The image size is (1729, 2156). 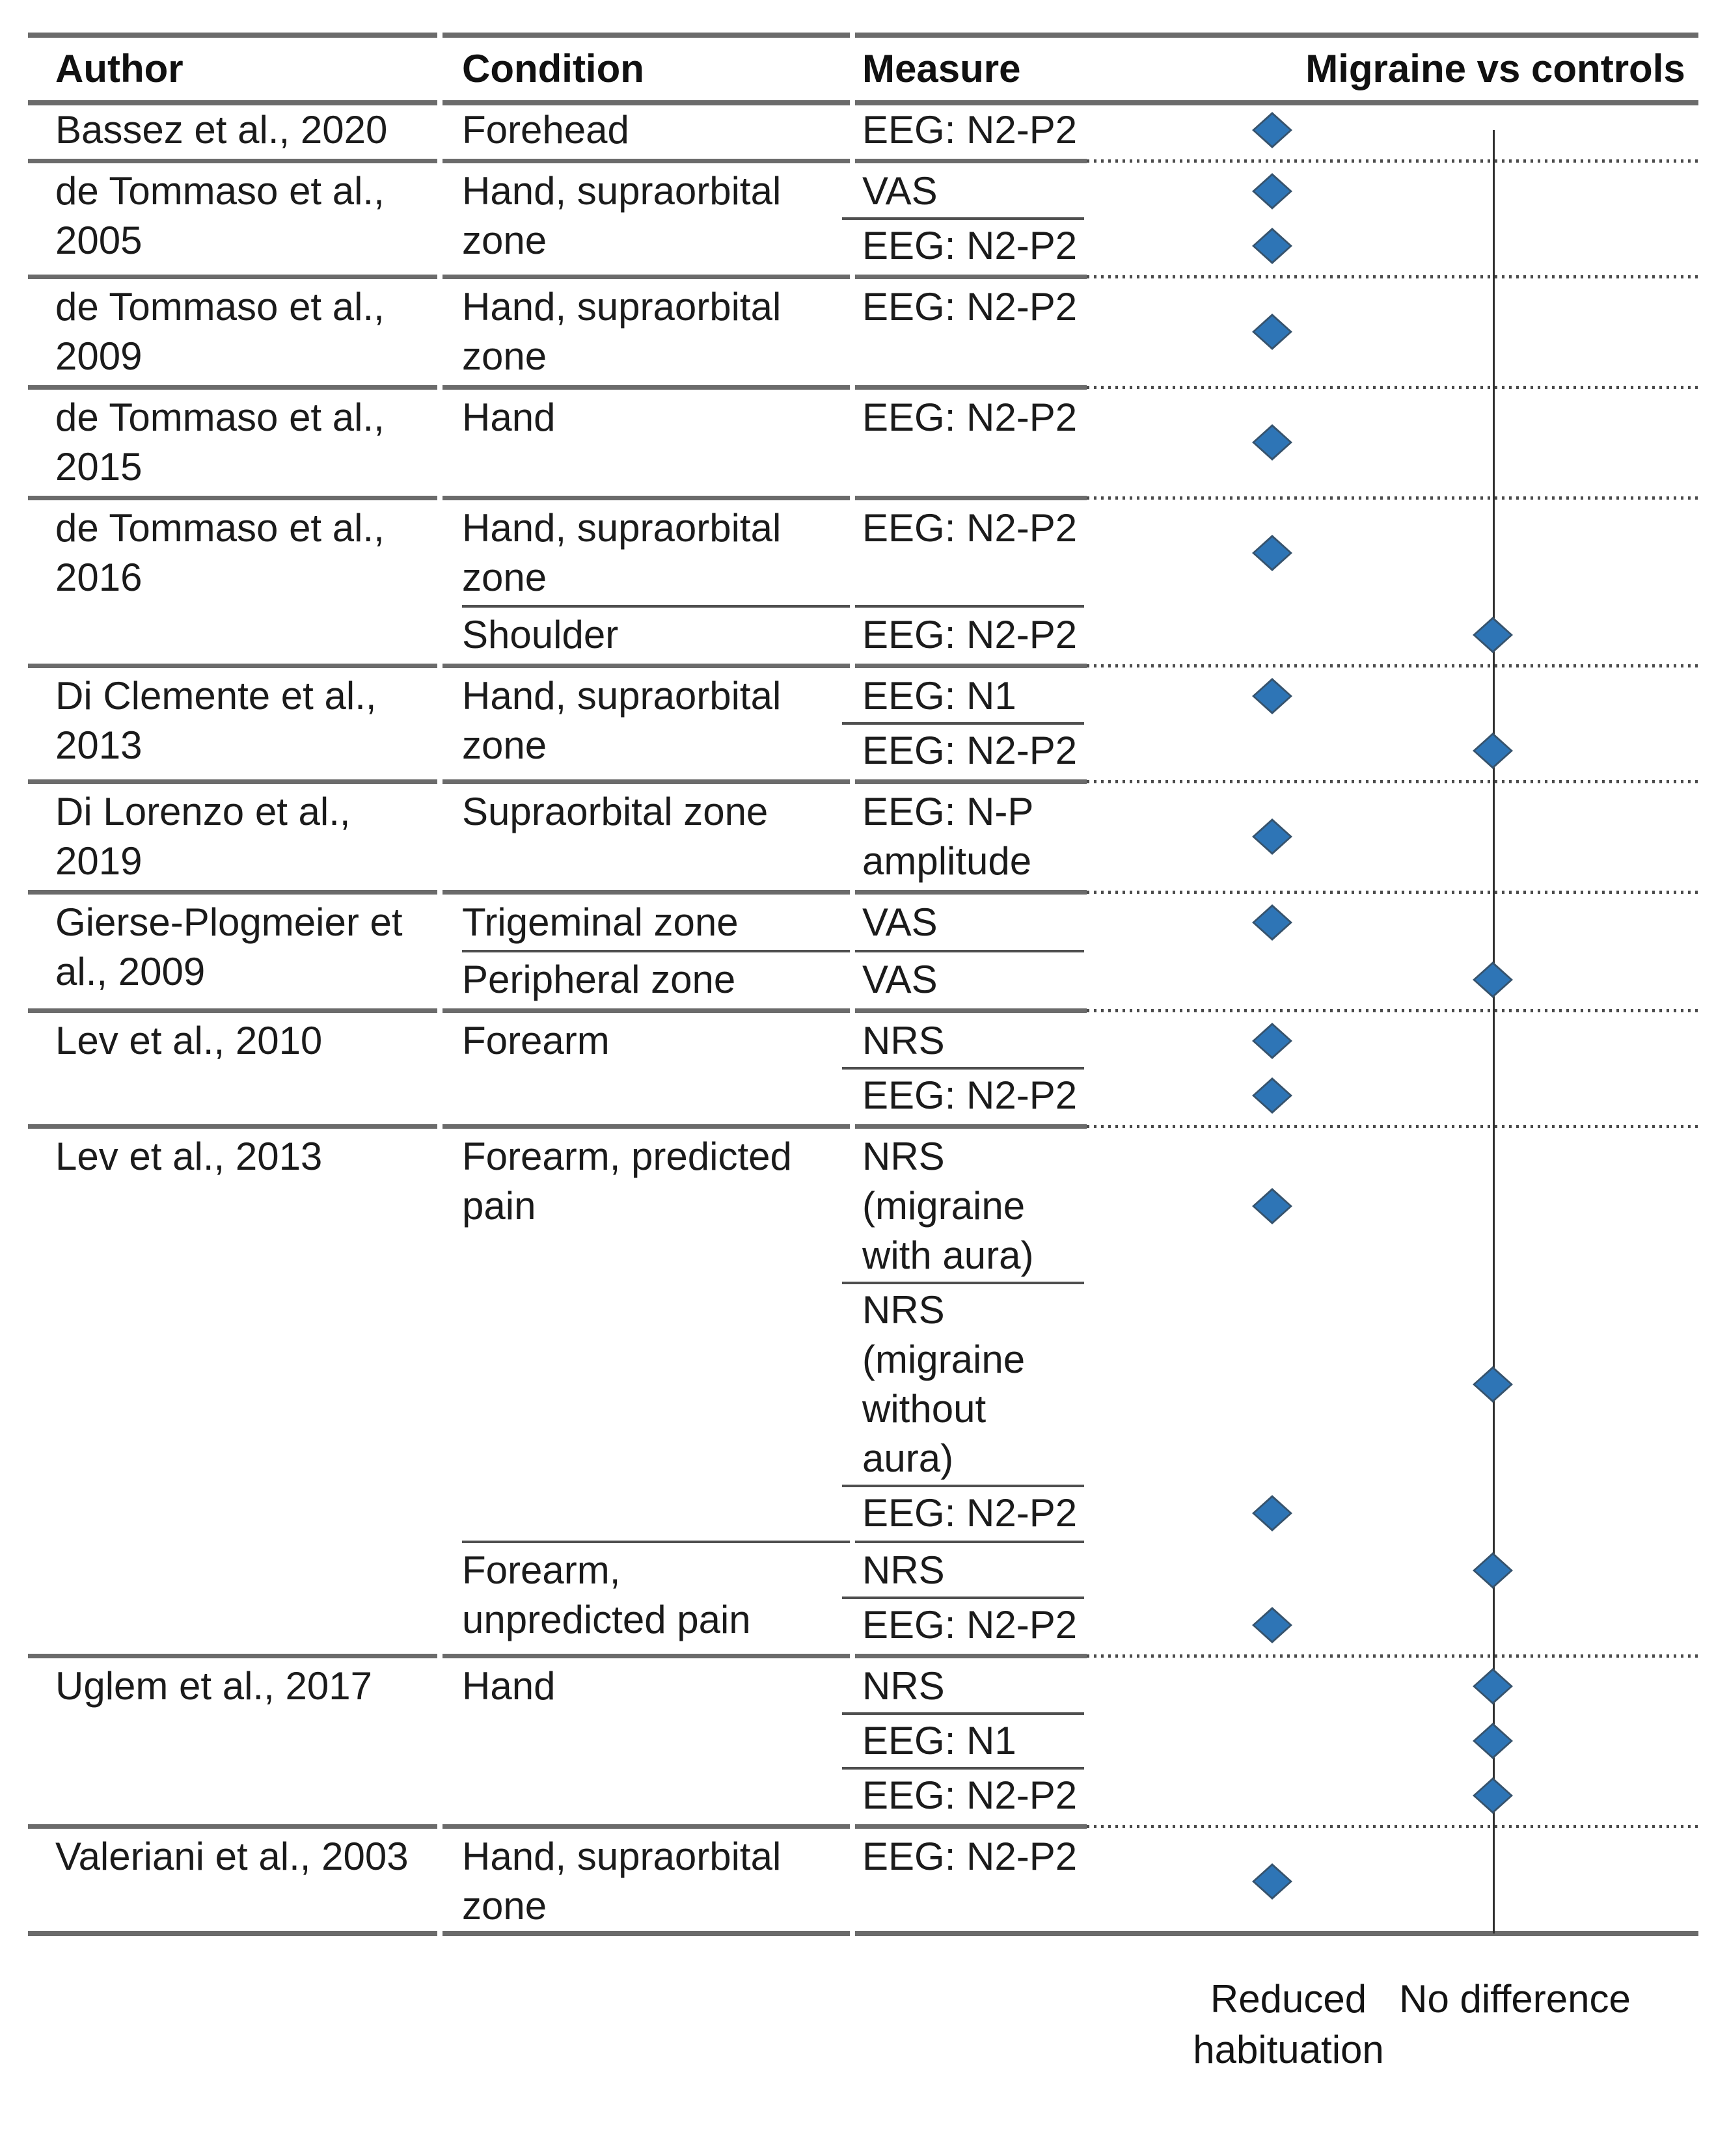 What do you see at coordinates (1494, 1032) in the screenshot?
I see `outcome-column-divider-line` at bounding box center [1494, 1032].